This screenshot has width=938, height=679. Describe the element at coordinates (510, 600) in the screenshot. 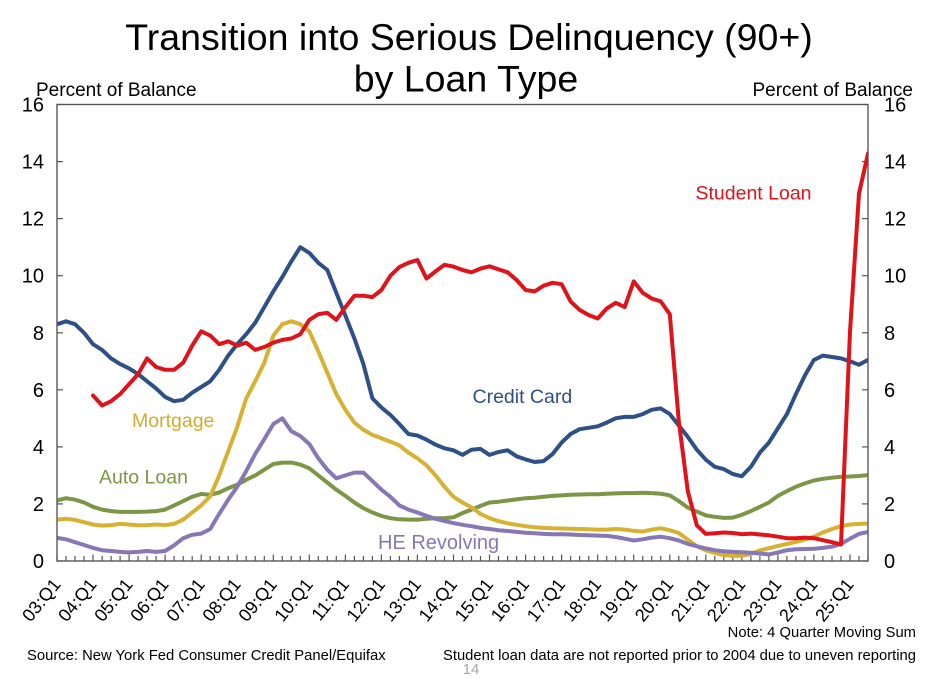

I see `svg-text: 16:Q1` at that location.